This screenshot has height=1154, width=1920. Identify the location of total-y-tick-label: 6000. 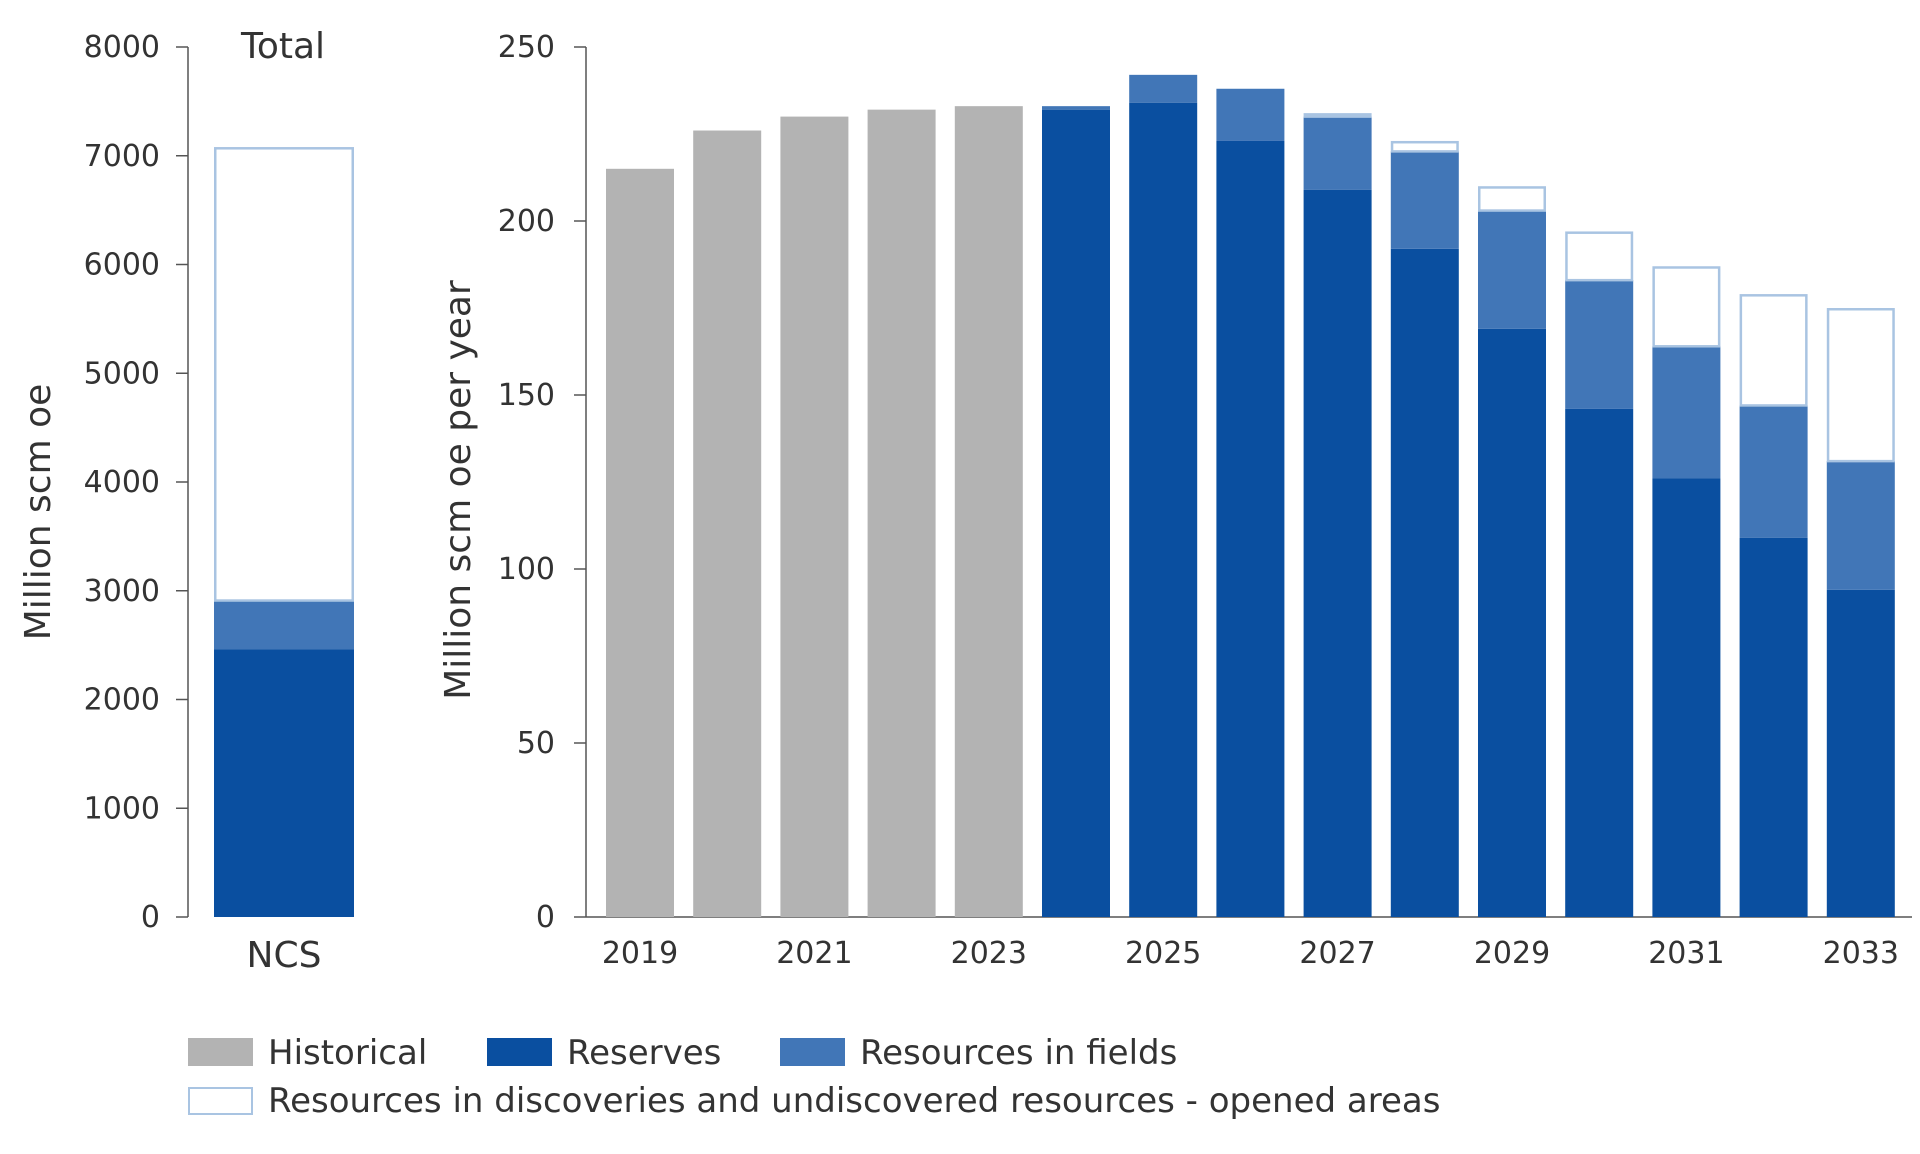
(122, 265).